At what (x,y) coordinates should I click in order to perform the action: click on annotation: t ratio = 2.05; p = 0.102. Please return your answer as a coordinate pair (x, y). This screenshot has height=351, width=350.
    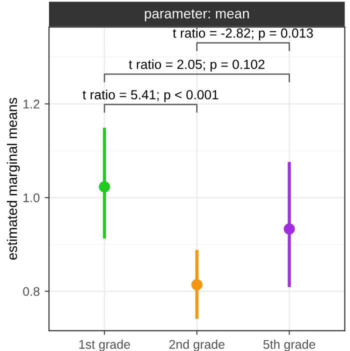
    Looking at the image, I should click on (196, 65).